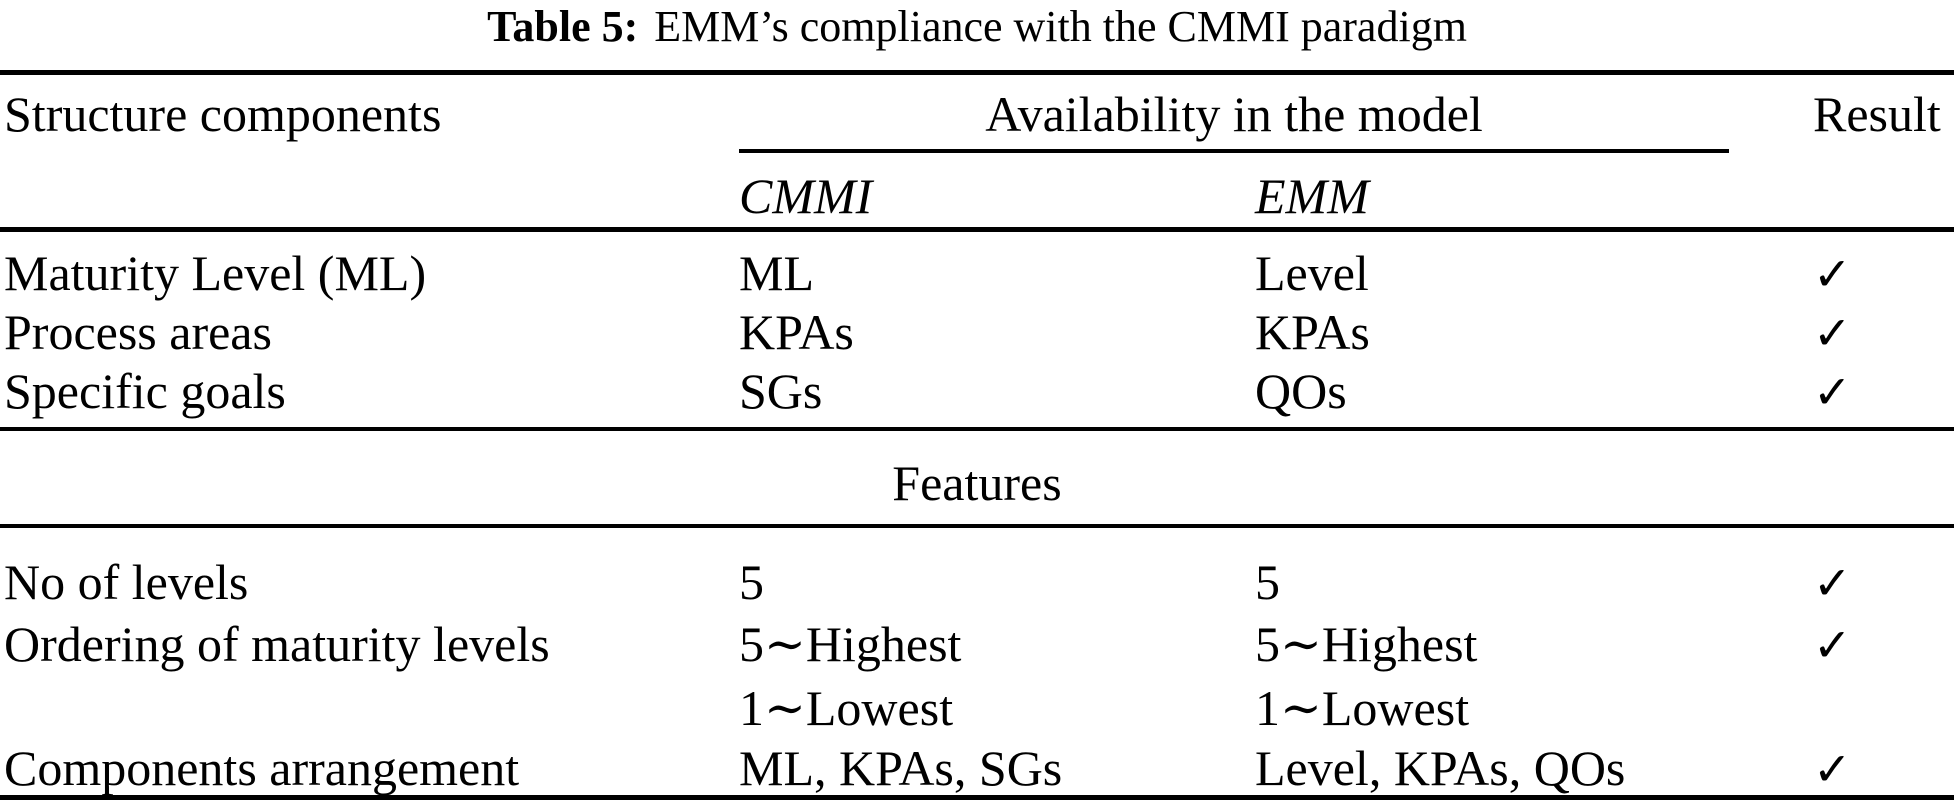 This screenshot has height=808, width=1954. Describe the element at coordinates (850, 644) in the screenshot. I see `row-cmmi-value: 5∼Highest` at that location.